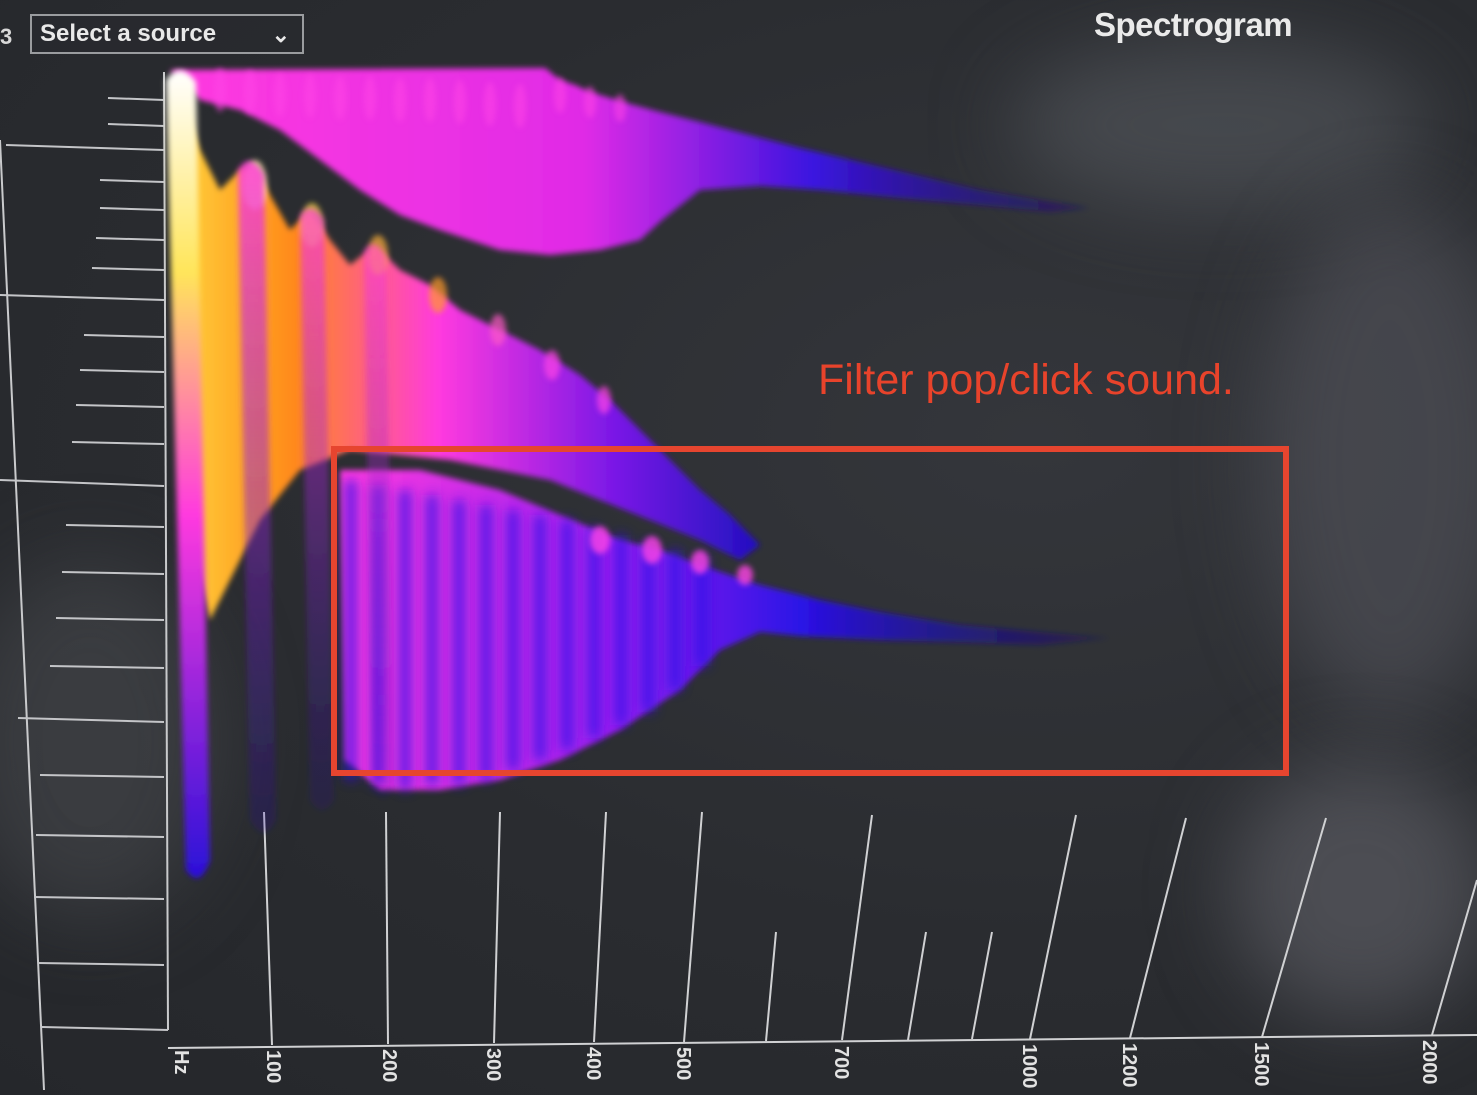 The height and width of the screenshot is (1095, 1477). I want to click on frequency-tick-label: 200, so click(388, 1065).